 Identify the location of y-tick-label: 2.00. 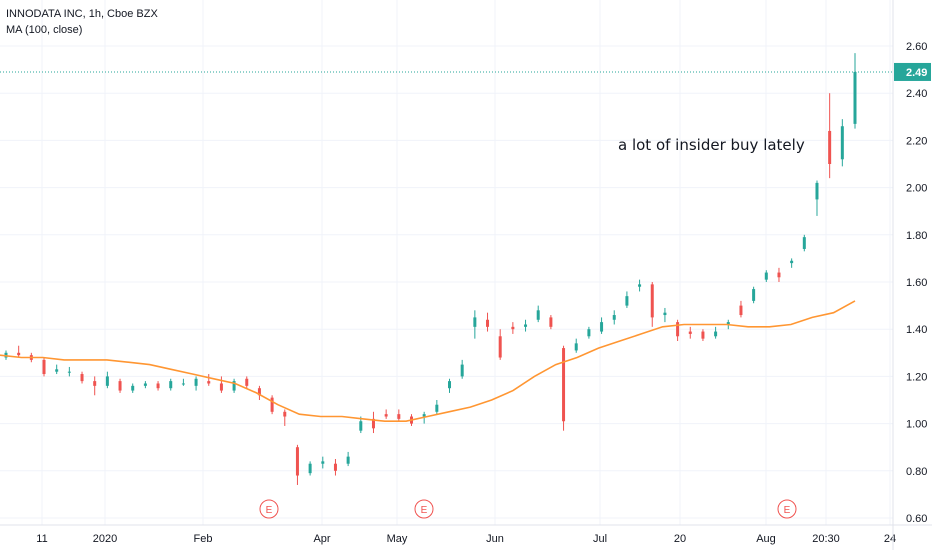
(916, 189).